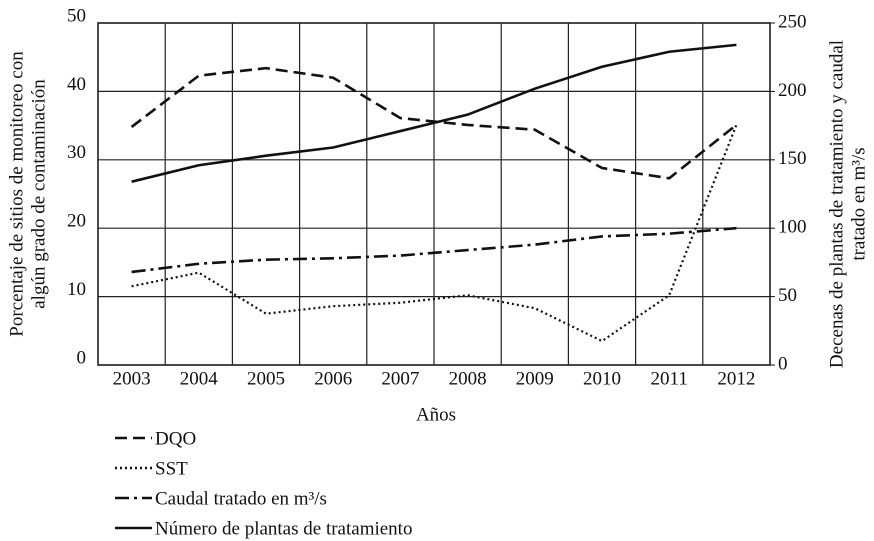 This screenshot has width=874, height=541. Describe the element at coordinates (171, 468) in the screenshot. I see `legend-label: SST` at that location.